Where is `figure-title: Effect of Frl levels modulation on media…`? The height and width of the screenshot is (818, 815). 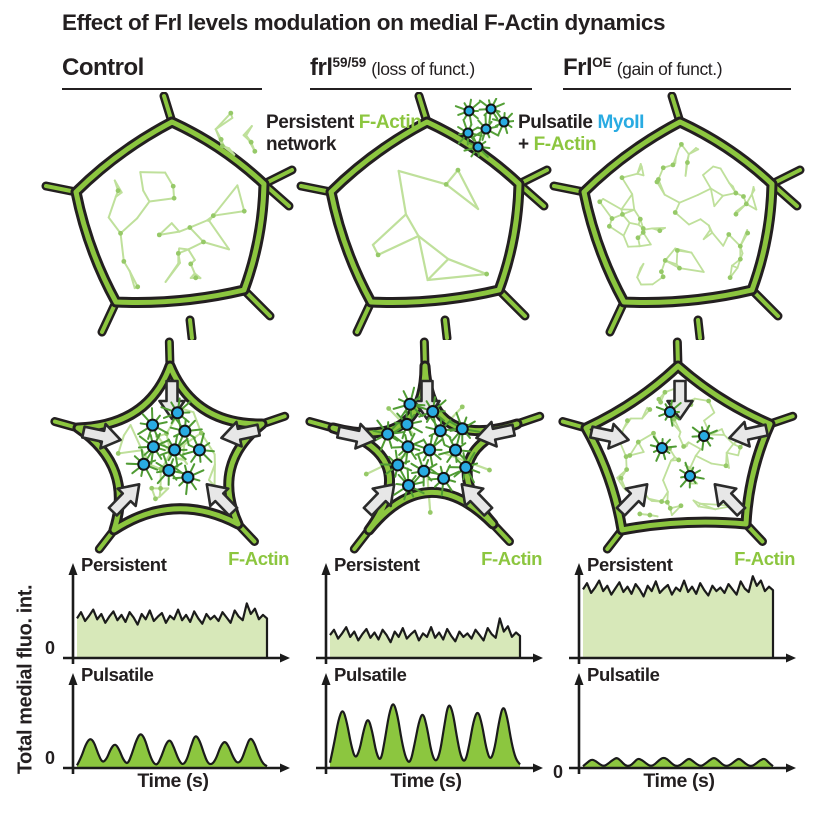
figure-title: Effect of Frl levels modulation on media… is located at coordinates (364, 22).